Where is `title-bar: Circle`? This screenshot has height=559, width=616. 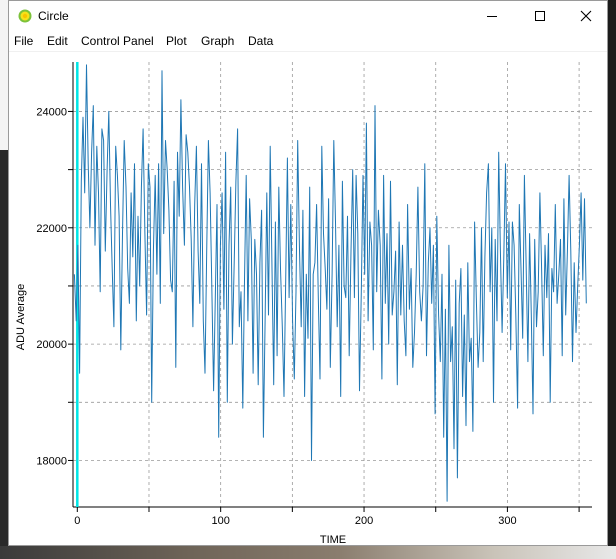
title-bar: Circle is located at coordinates (308, 16).